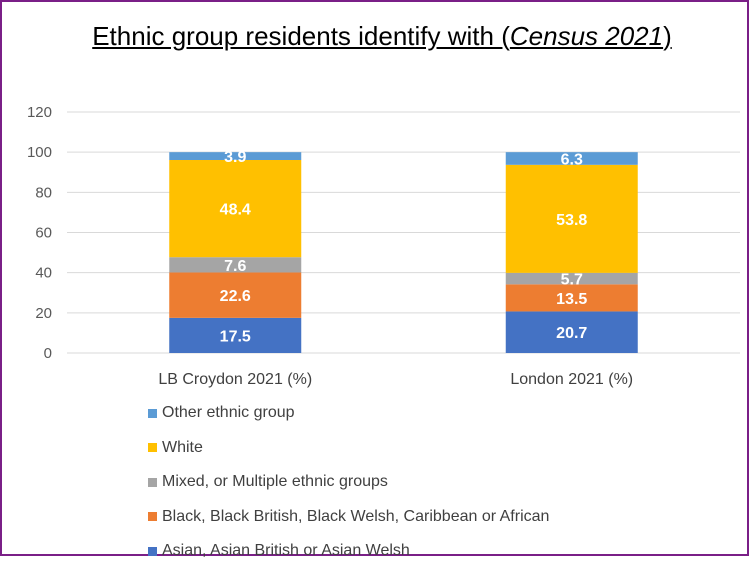  Describe the element at coordinates (235, 379) in the screenshot. I see `x-category-label: LB Croydon 2021 (%)` at that location.